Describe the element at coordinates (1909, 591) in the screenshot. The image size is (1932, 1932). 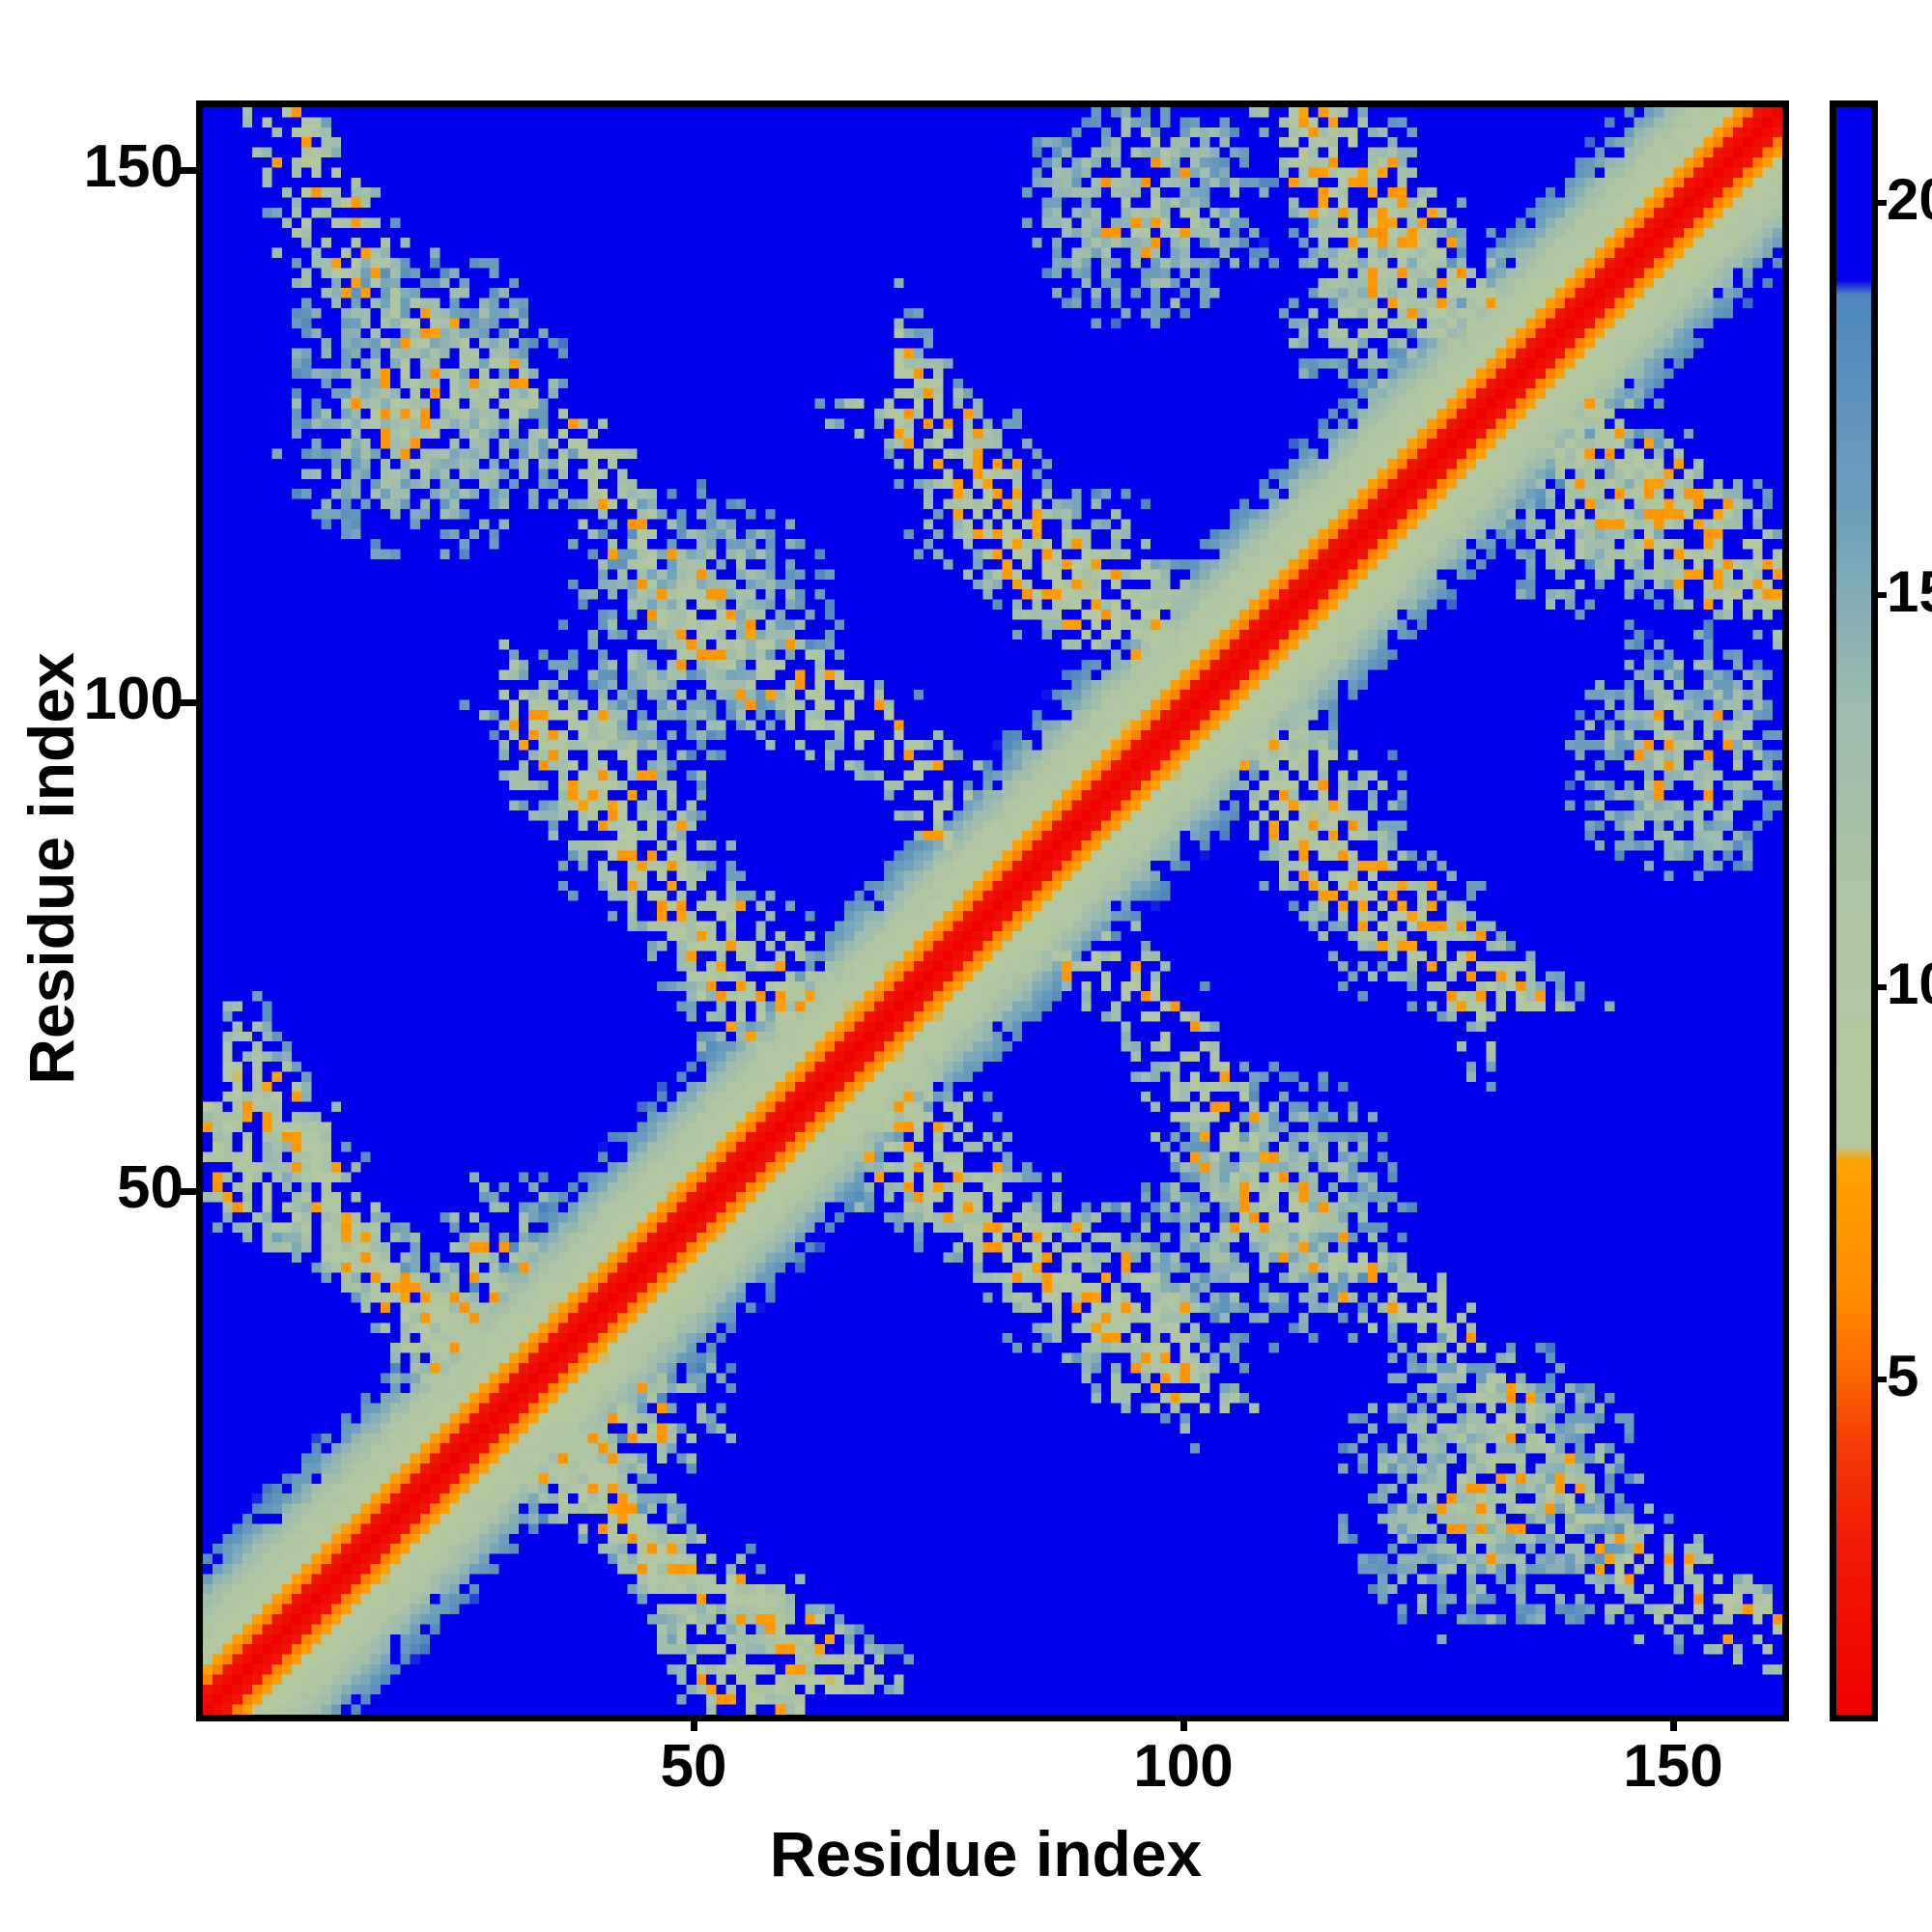
I see `colorbar-tick-label-15: 15` at that location.